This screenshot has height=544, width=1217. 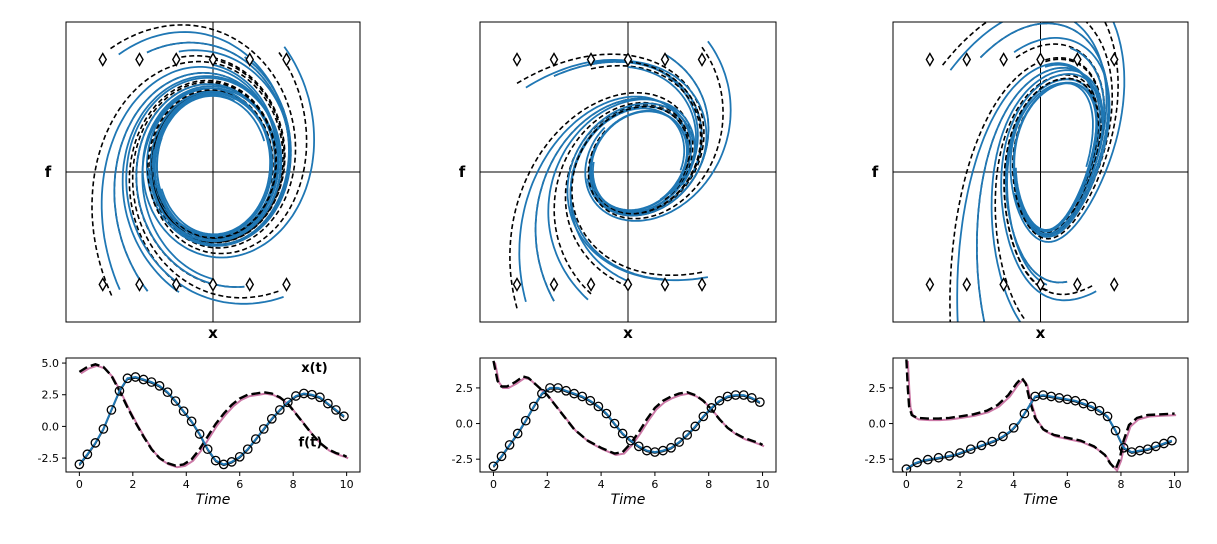 I want to click on time-series-1: 0 2 4 6 8 10 -2.5 0.0 2.5 5.0 Time x(t) f(t), so click(x=199, y=432).